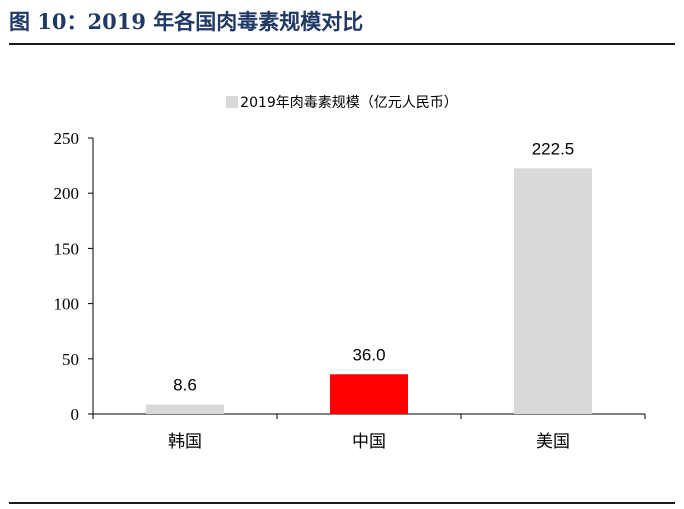 Image resolution: width=684 pixels, height=509 pixels. What do you see at coordinates (67, 304) in the screenshot?
I see `y-tick-label: 100` at bounding box center [67, 304].